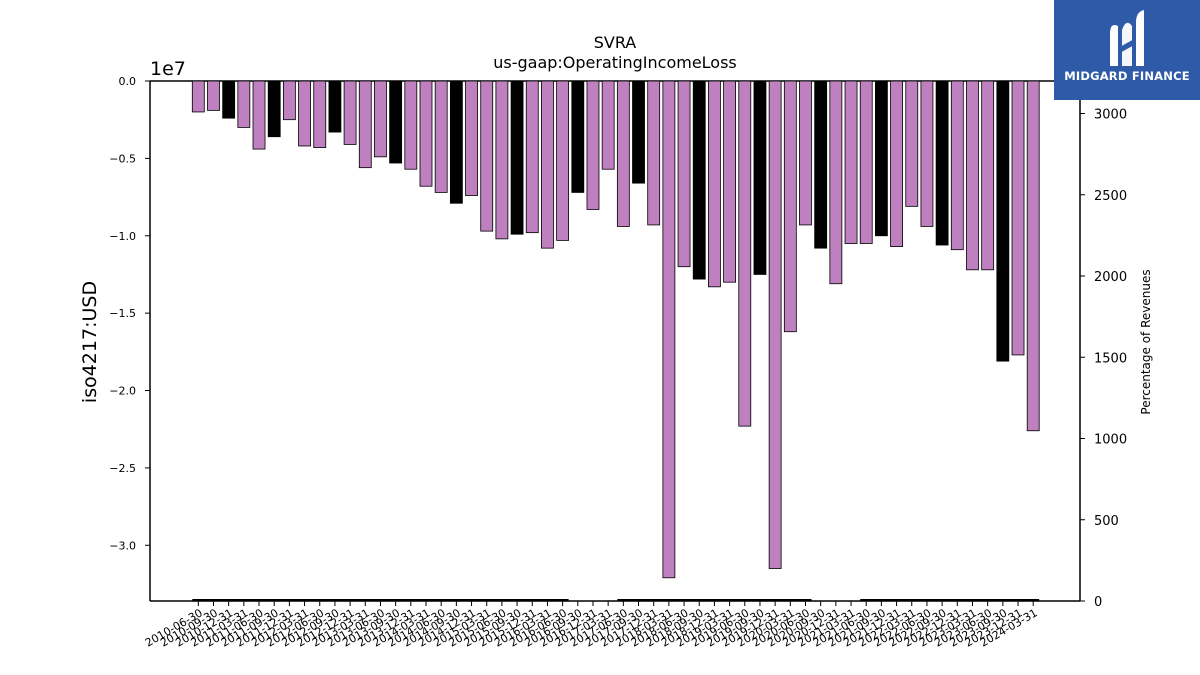 This screenshot has height=675, width=1200. Describe the element at coordinates (122, 158) in the screenshot. I see `y-tick-label: −0.5` at that location.